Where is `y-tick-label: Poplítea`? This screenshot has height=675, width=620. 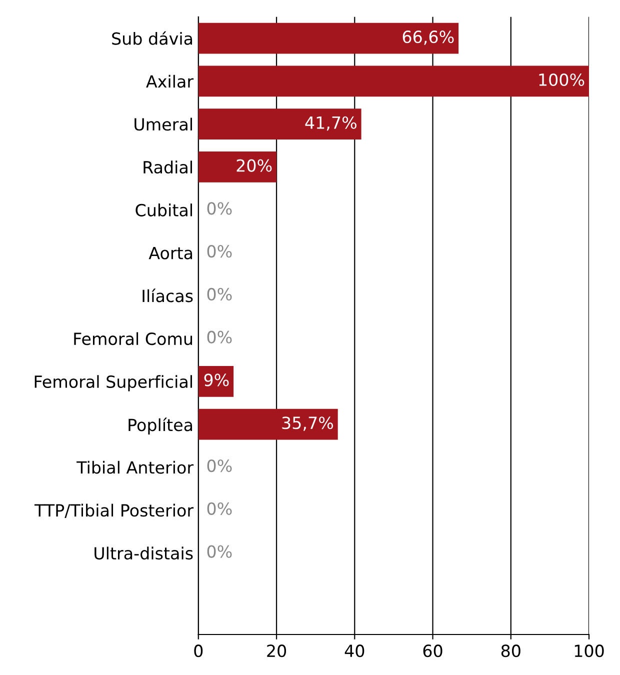 y-tick-label: Poplítea is located at coordinates (160, 426).